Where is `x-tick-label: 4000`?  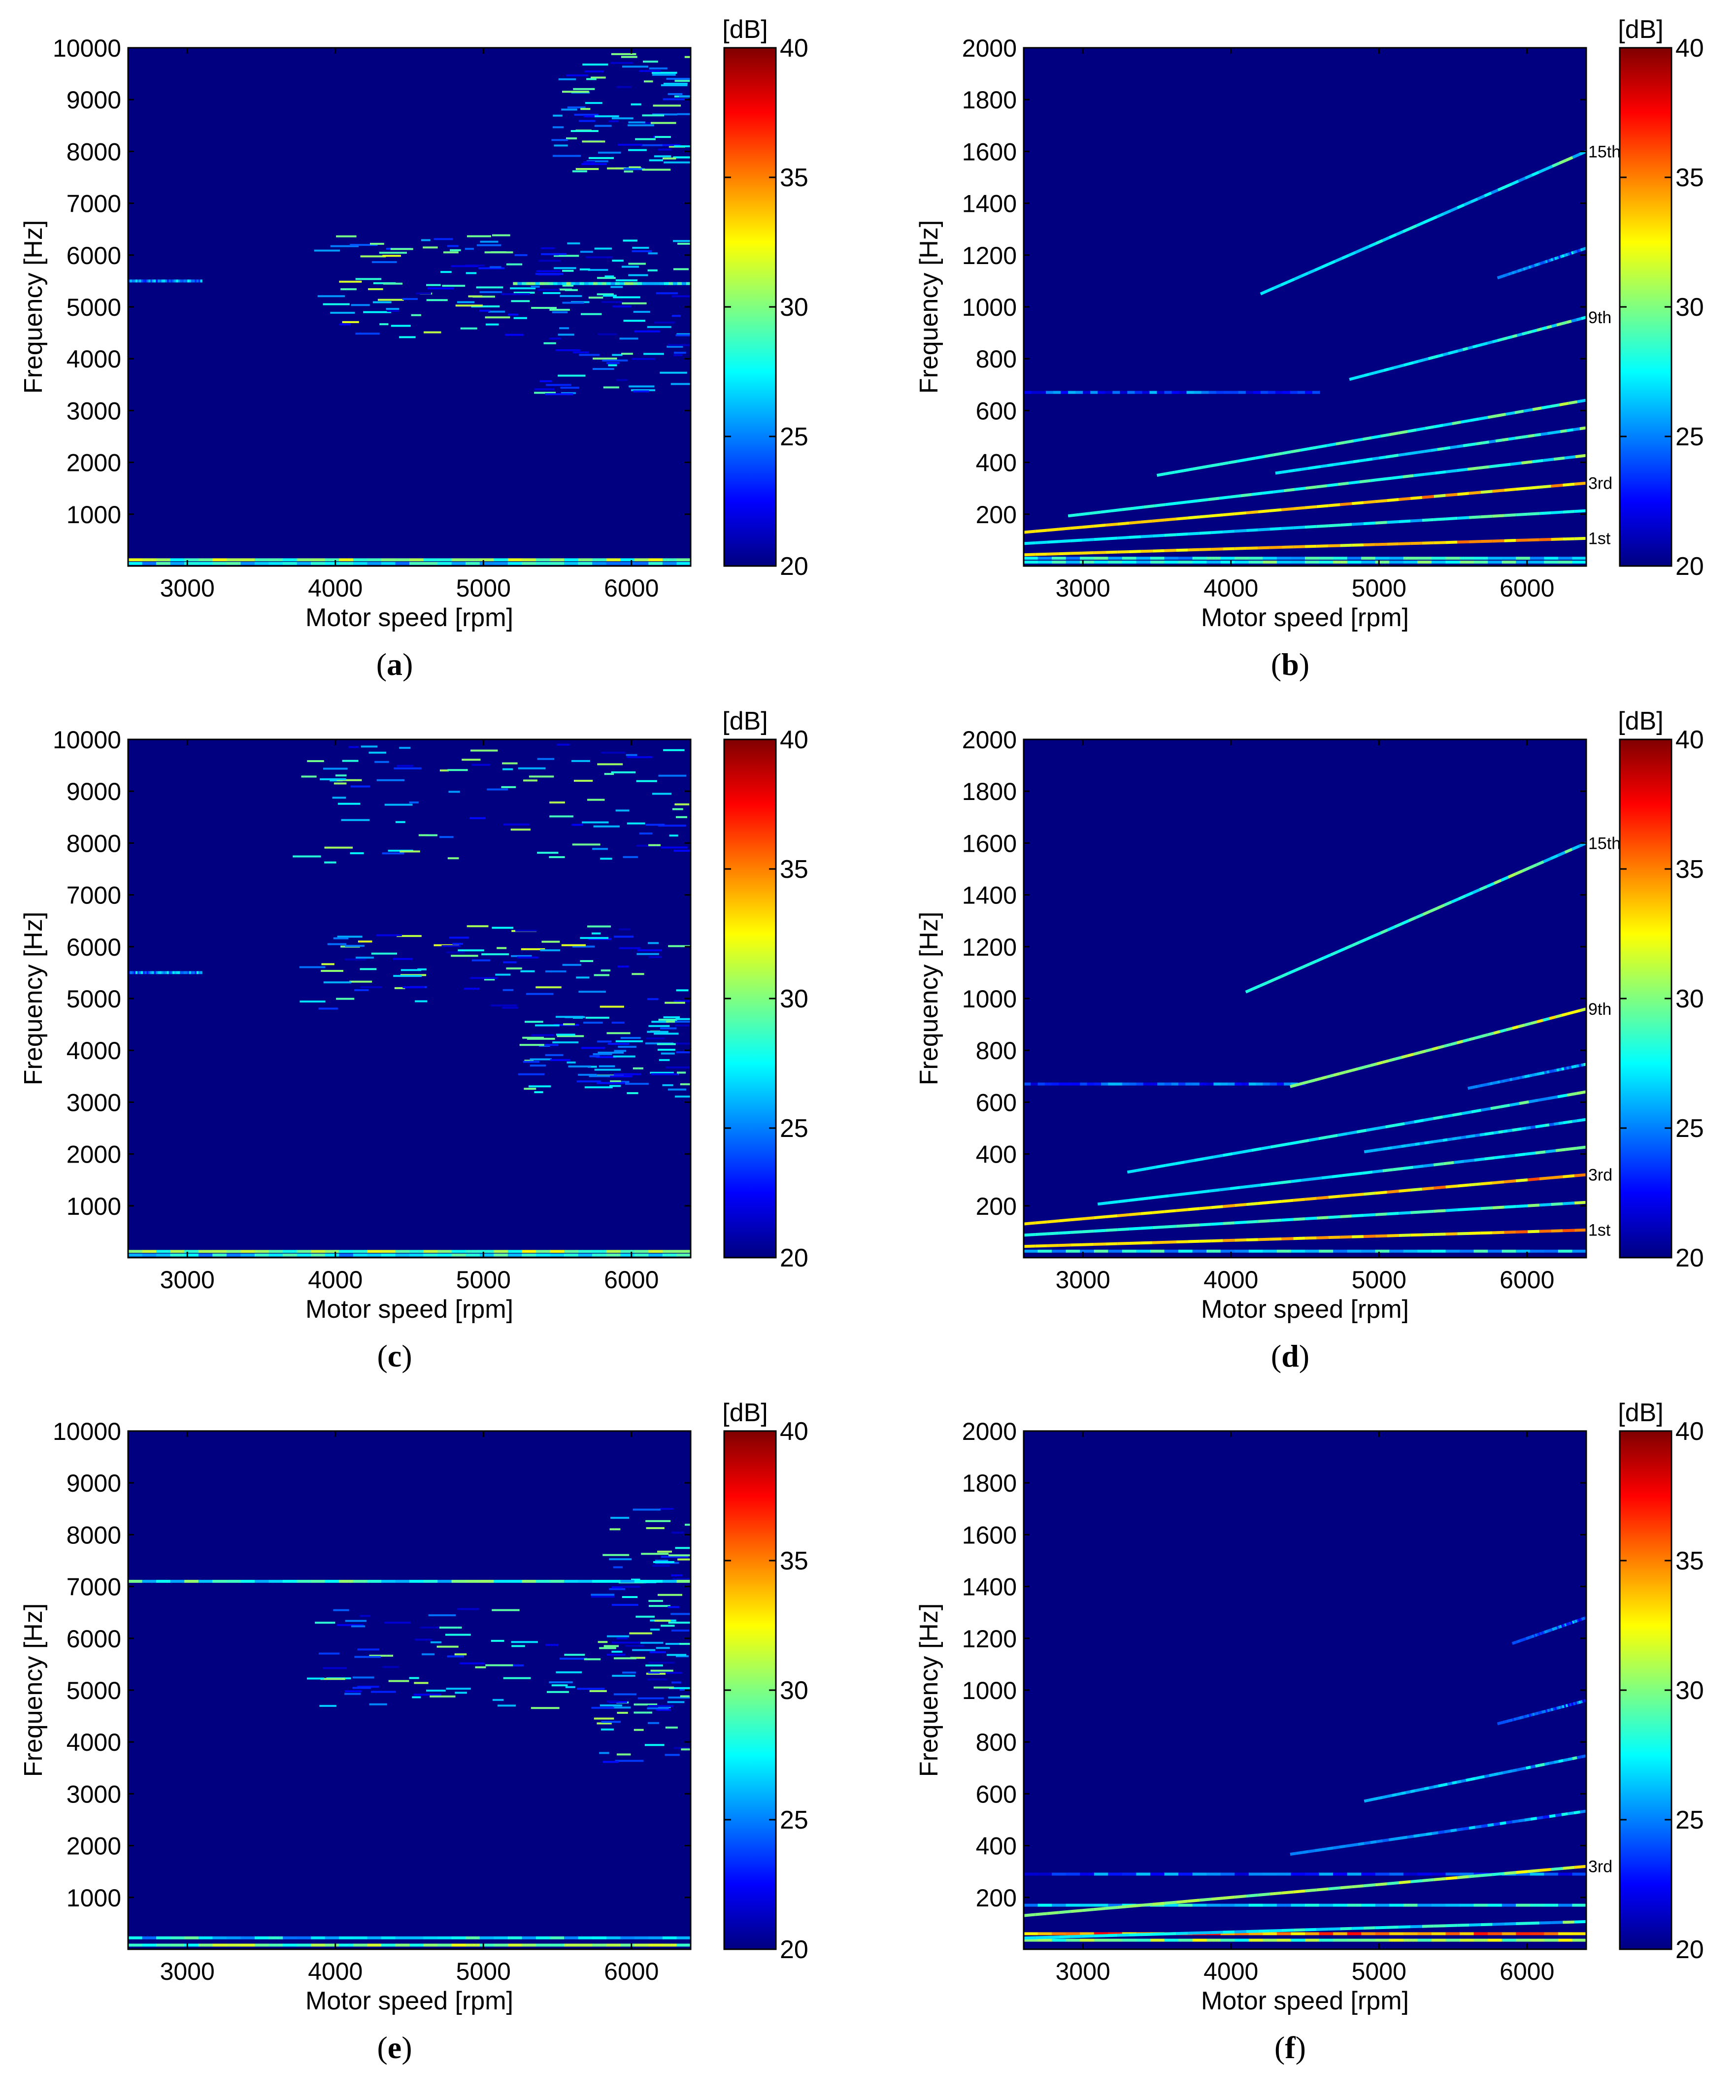 x-tick-label: 4000 is located at coordinates (1230, 588).